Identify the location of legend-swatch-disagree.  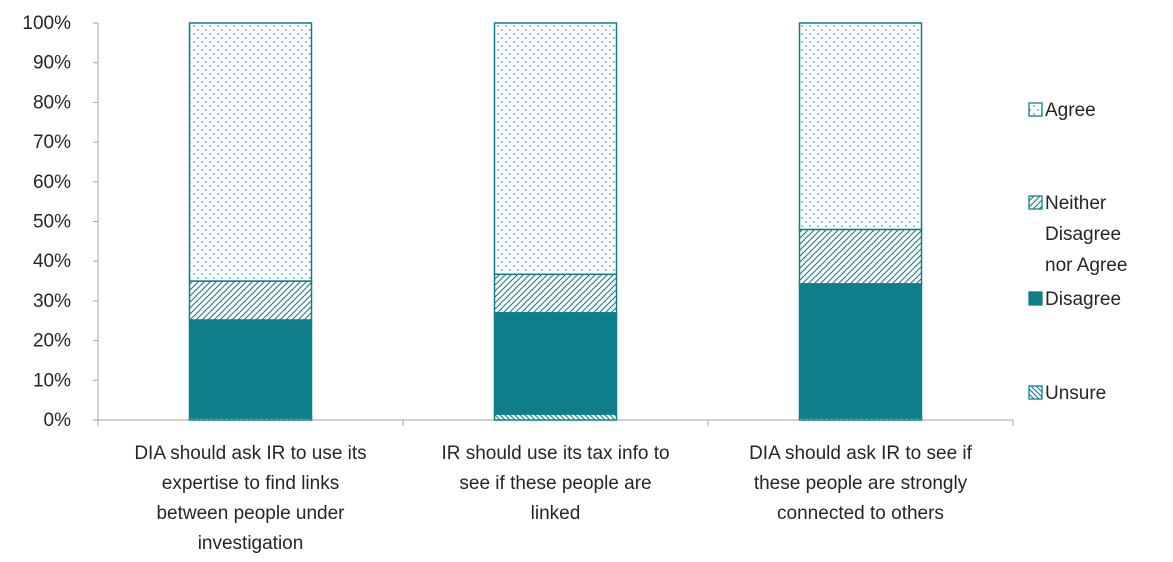
(1035, 298).